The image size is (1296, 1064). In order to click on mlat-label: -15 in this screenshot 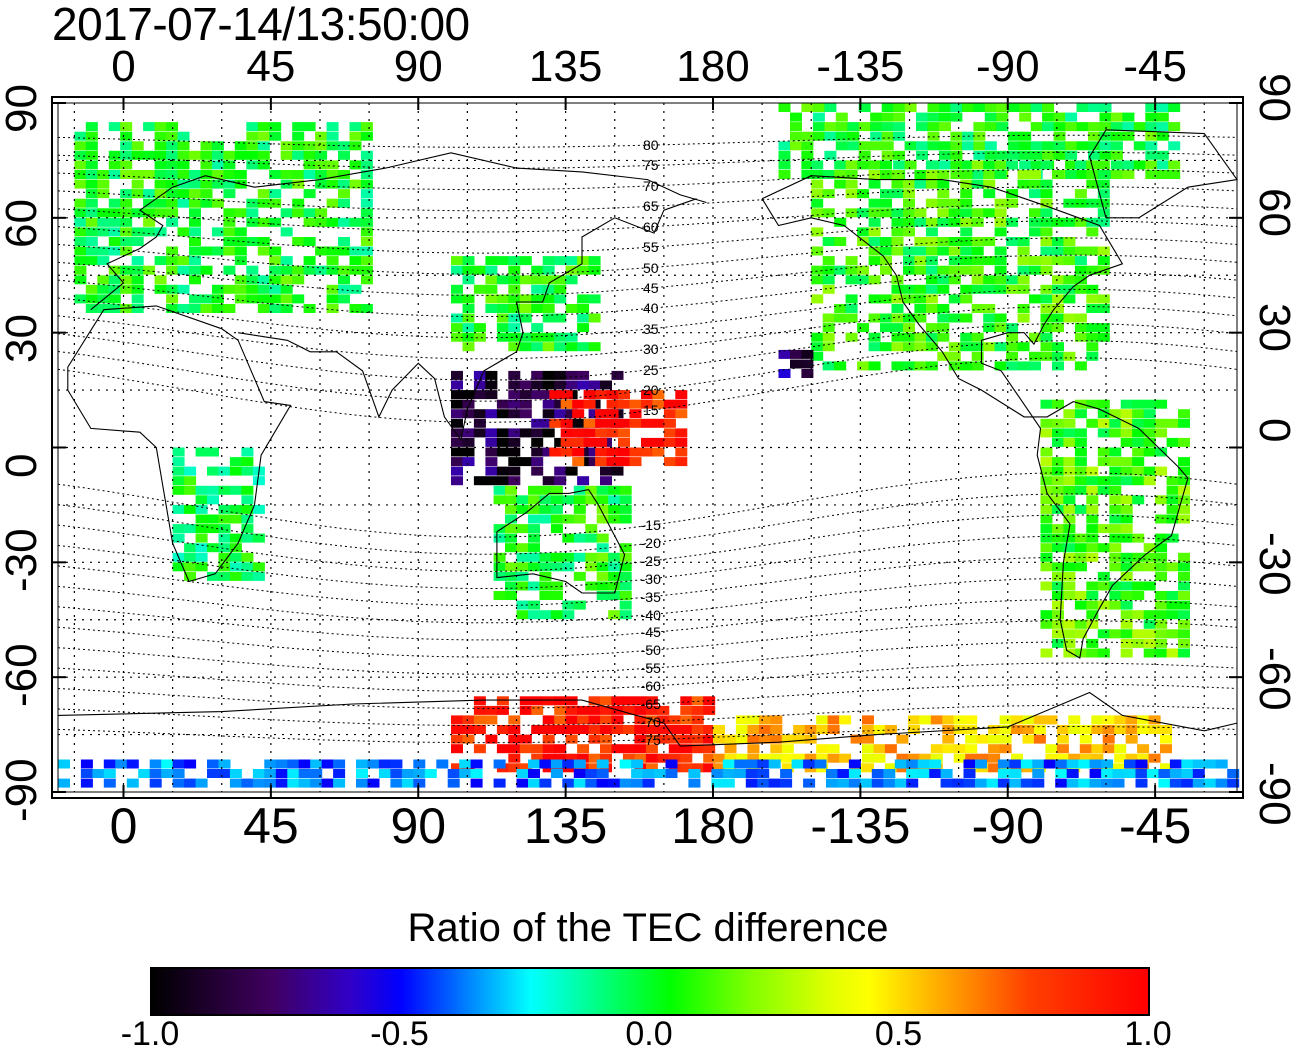, I will do `click(650, 525)`.